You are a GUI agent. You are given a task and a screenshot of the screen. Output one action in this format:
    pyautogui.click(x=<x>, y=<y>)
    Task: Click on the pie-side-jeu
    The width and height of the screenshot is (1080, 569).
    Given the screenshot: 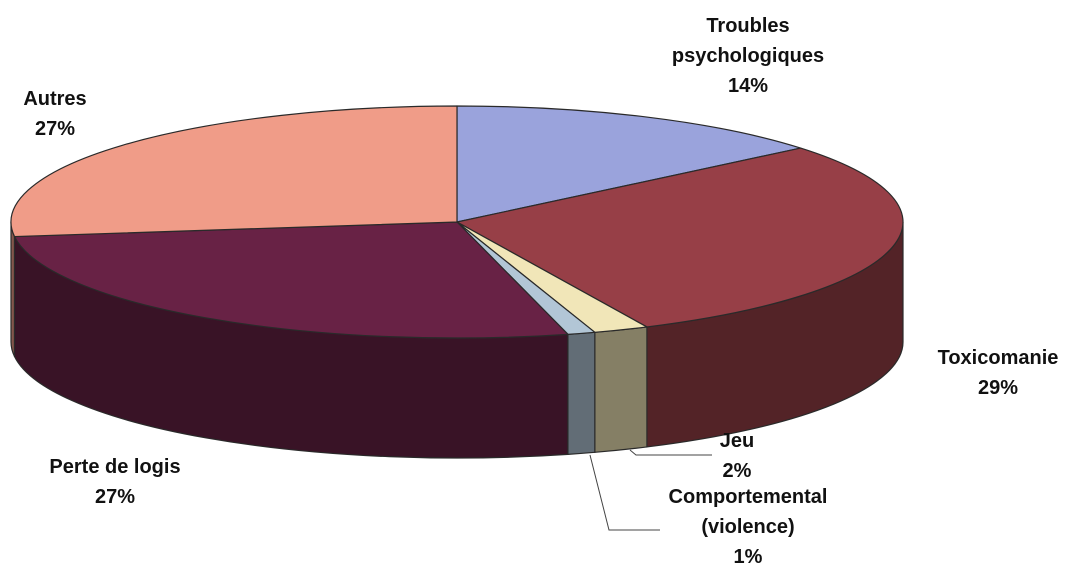 What is the action you would take?
    pyautogui.click(x=621, y=389)
    